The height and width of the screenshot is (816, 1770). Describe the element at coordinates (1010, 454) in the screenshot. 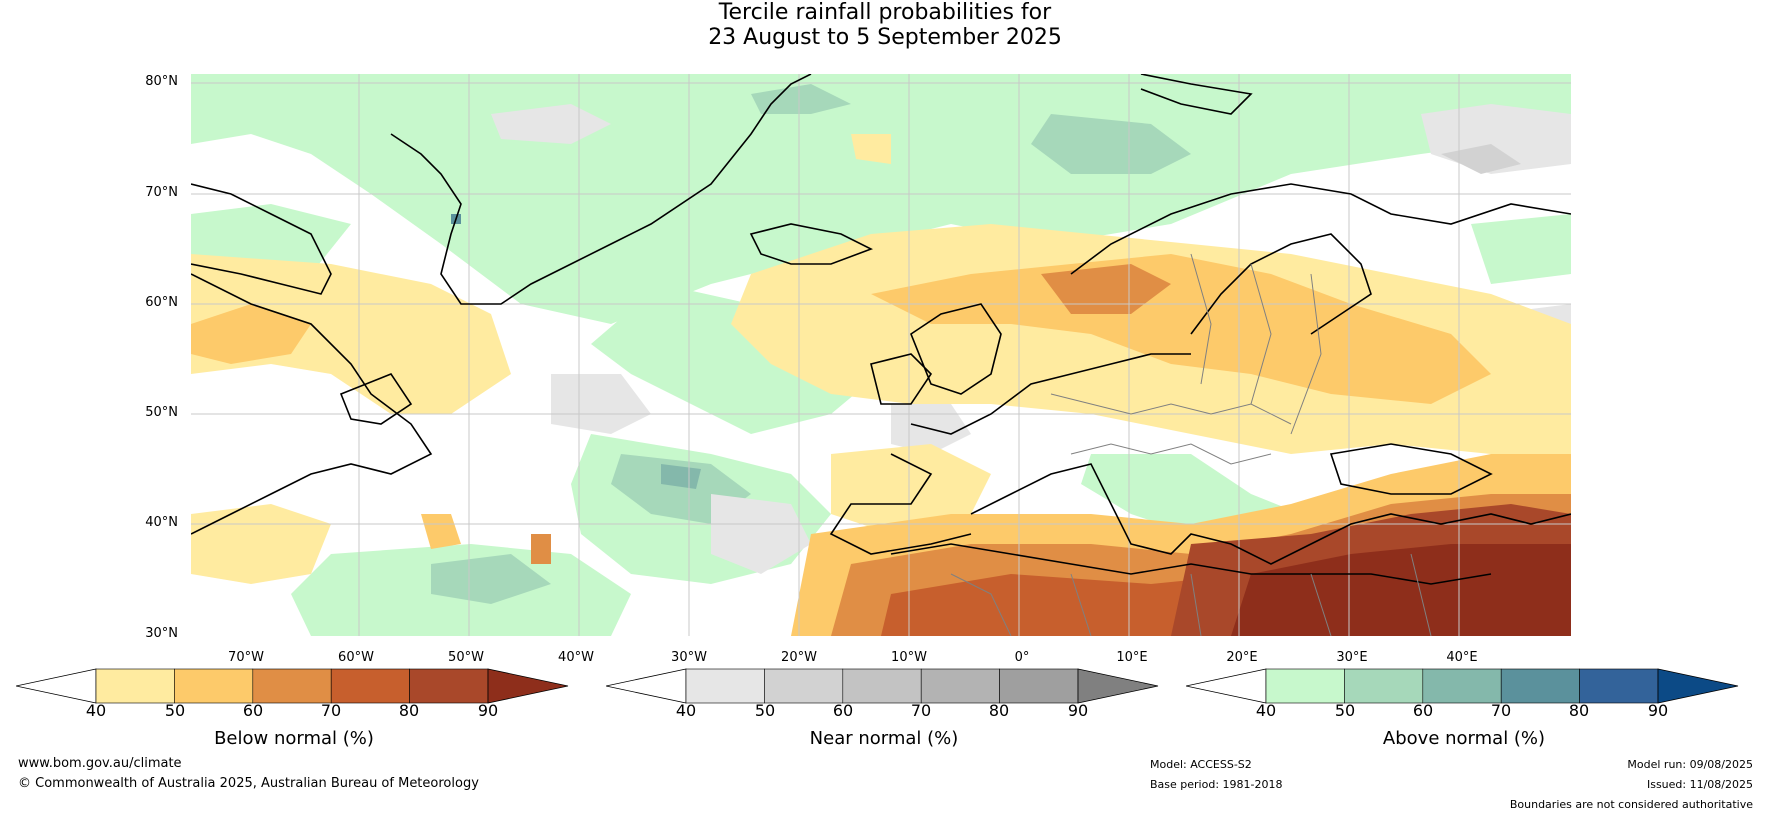

I see `coast-west-europe` at that location.